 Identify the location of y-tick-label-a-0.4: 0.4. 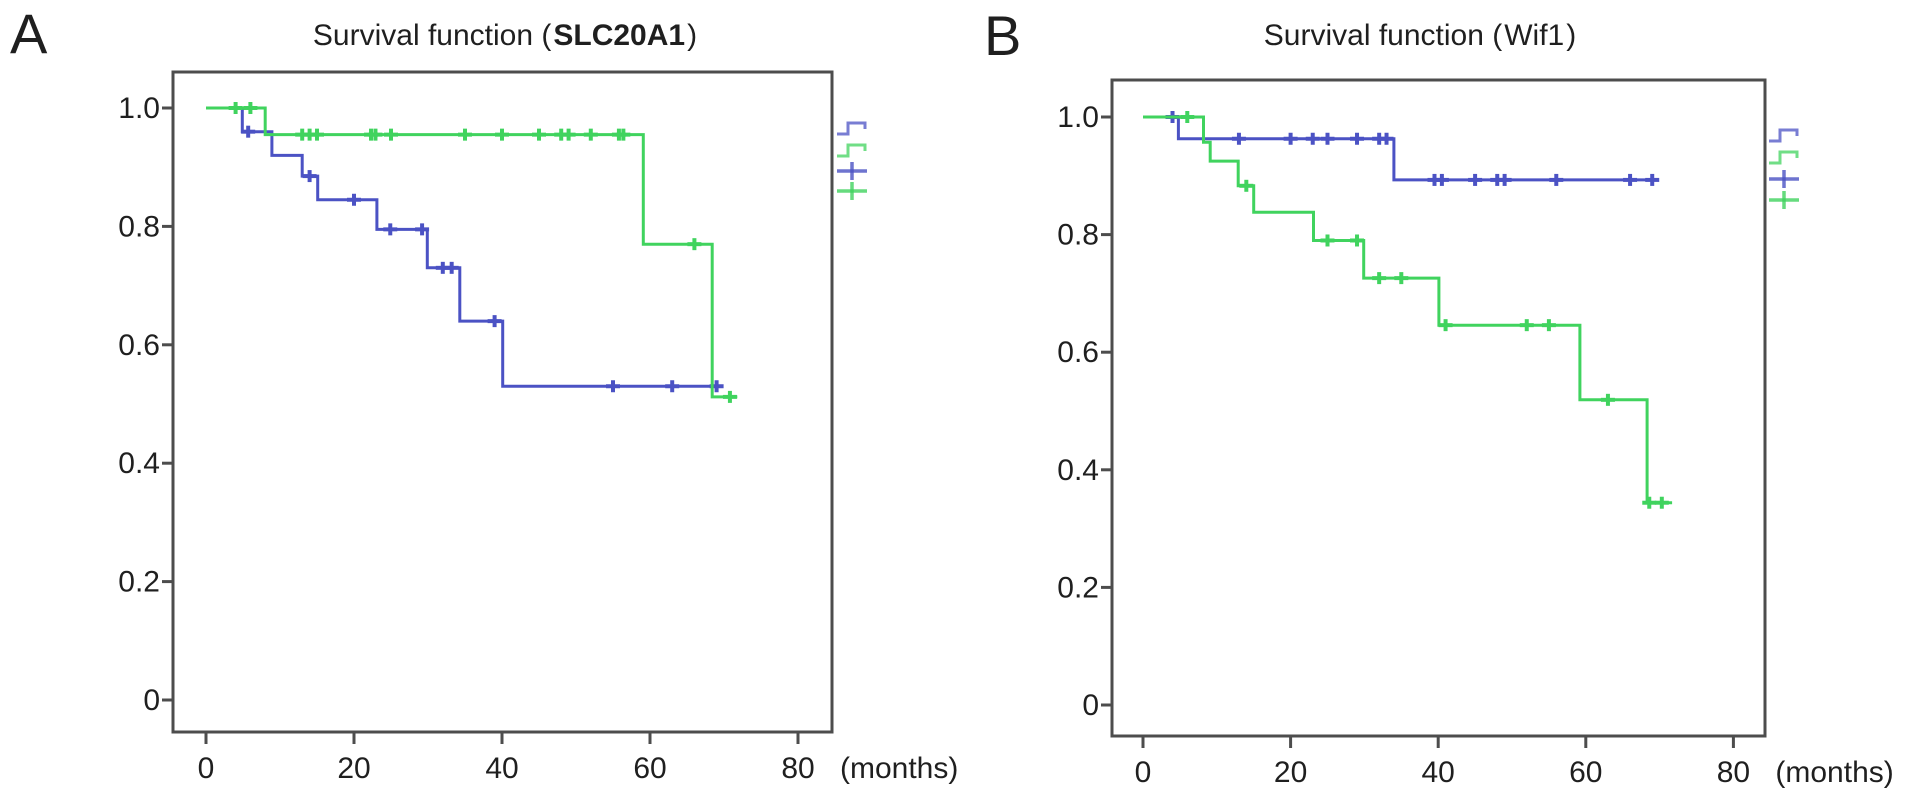
(139, 463).